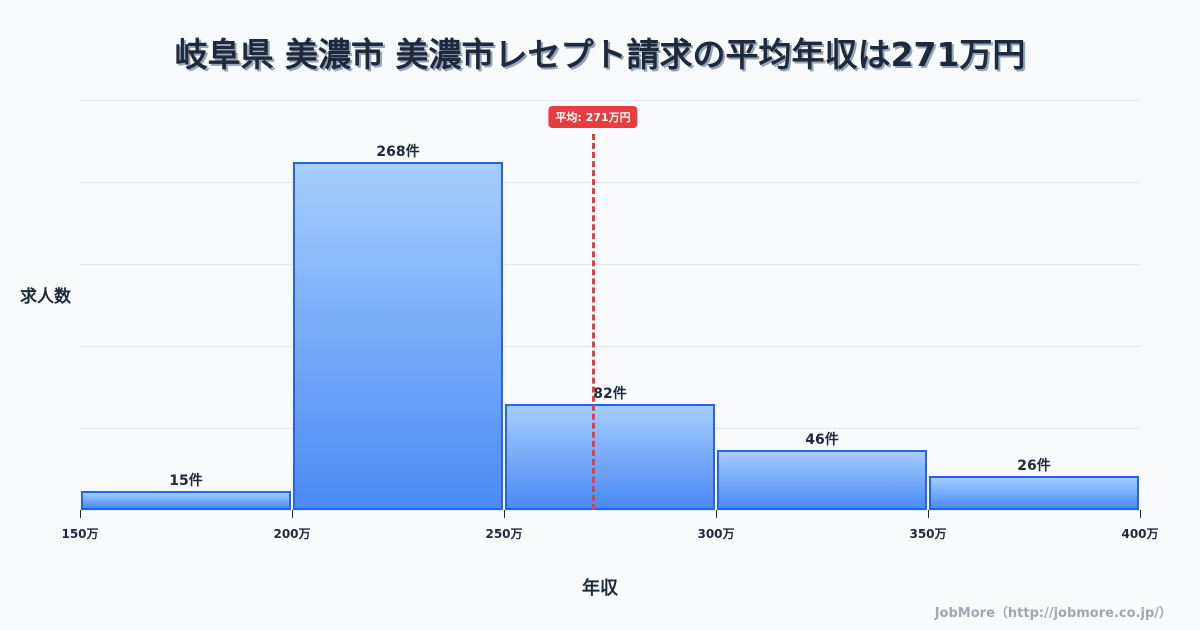 This screenshot has height=630, width=1200. What do you see at coordinates (1053, 613) in the screenshot?
I see `footer-credit: JobMore（http://jobmore.co.jp/）` at bounding box center [1053, 613].